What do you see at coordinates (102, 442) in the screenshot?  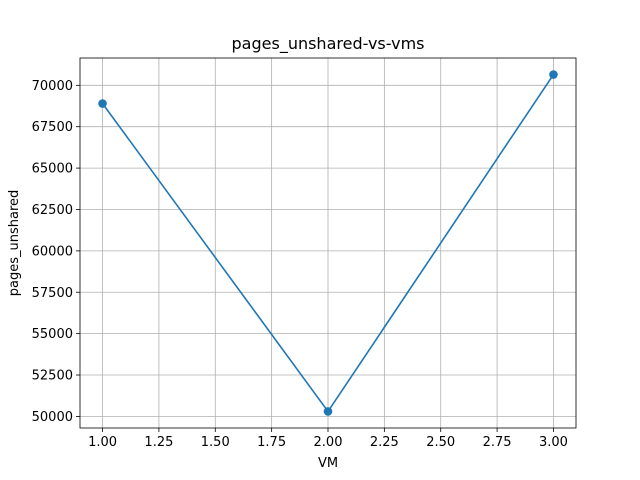 I see `x-tick-label: 1.00` at bounding box center [102, 442].